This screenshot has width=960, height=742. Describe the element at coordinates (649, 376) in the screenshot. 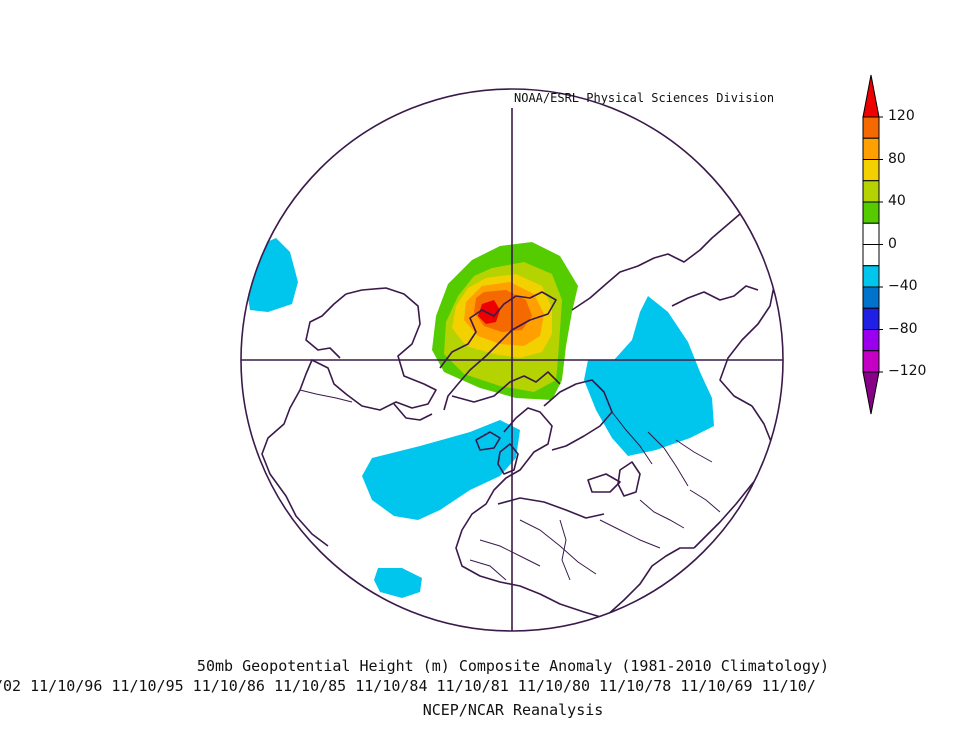

I see `negative-anomaly-siberia` at that location.